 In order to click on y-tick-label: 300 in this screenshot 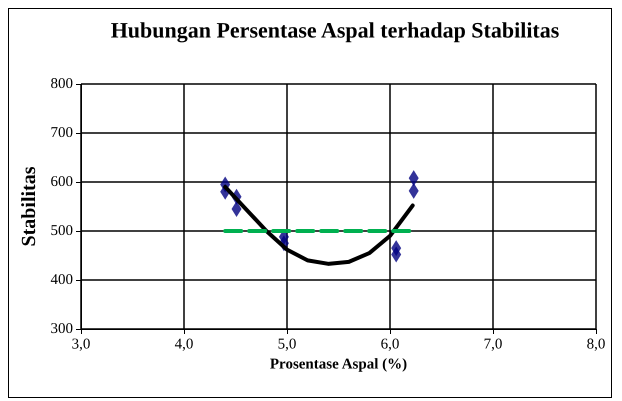, I will do `click(61, 329)`.